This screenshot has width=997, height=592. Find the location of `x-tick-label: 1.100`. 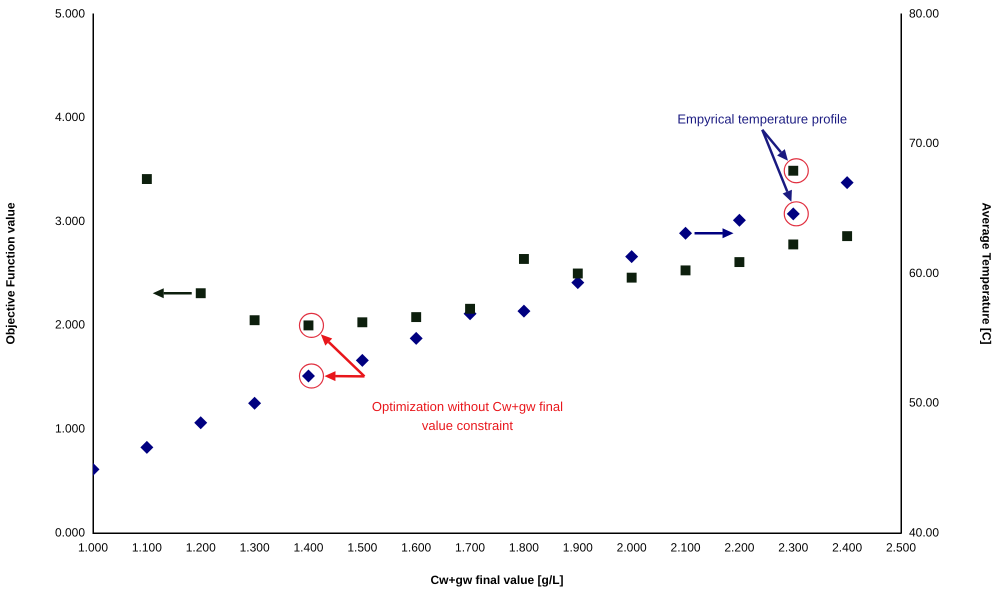

x-tick-label: 1.100 is located at coordinates (147, 547).